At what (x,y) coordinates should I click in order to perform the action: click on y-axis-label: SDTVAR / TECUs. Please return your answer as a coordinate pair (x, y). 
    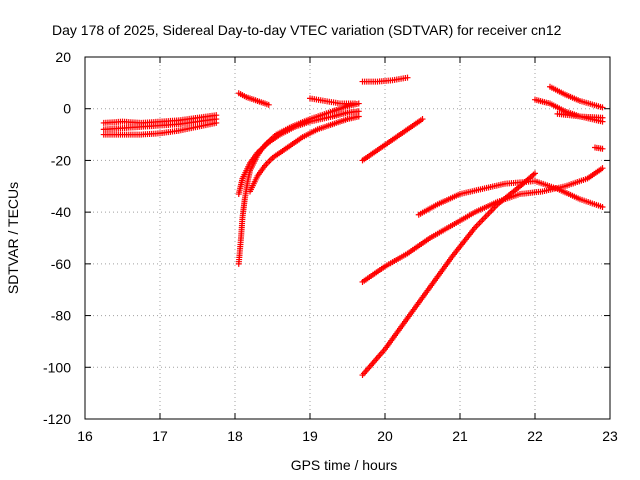
    Looking at the image, I should click on (13, 238).